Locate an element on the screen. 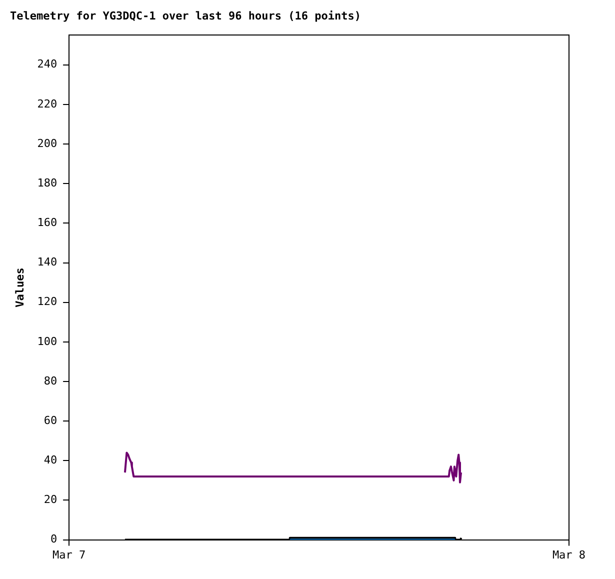  x-tick-label: Mar 7 is located at coordinates (69, 555).